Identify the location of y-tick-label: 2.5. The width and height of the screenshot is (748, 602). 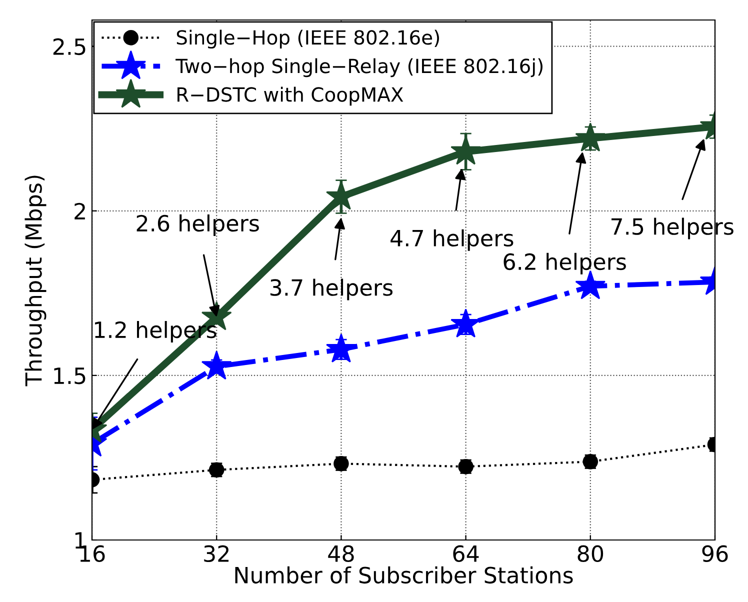
(69, 47).